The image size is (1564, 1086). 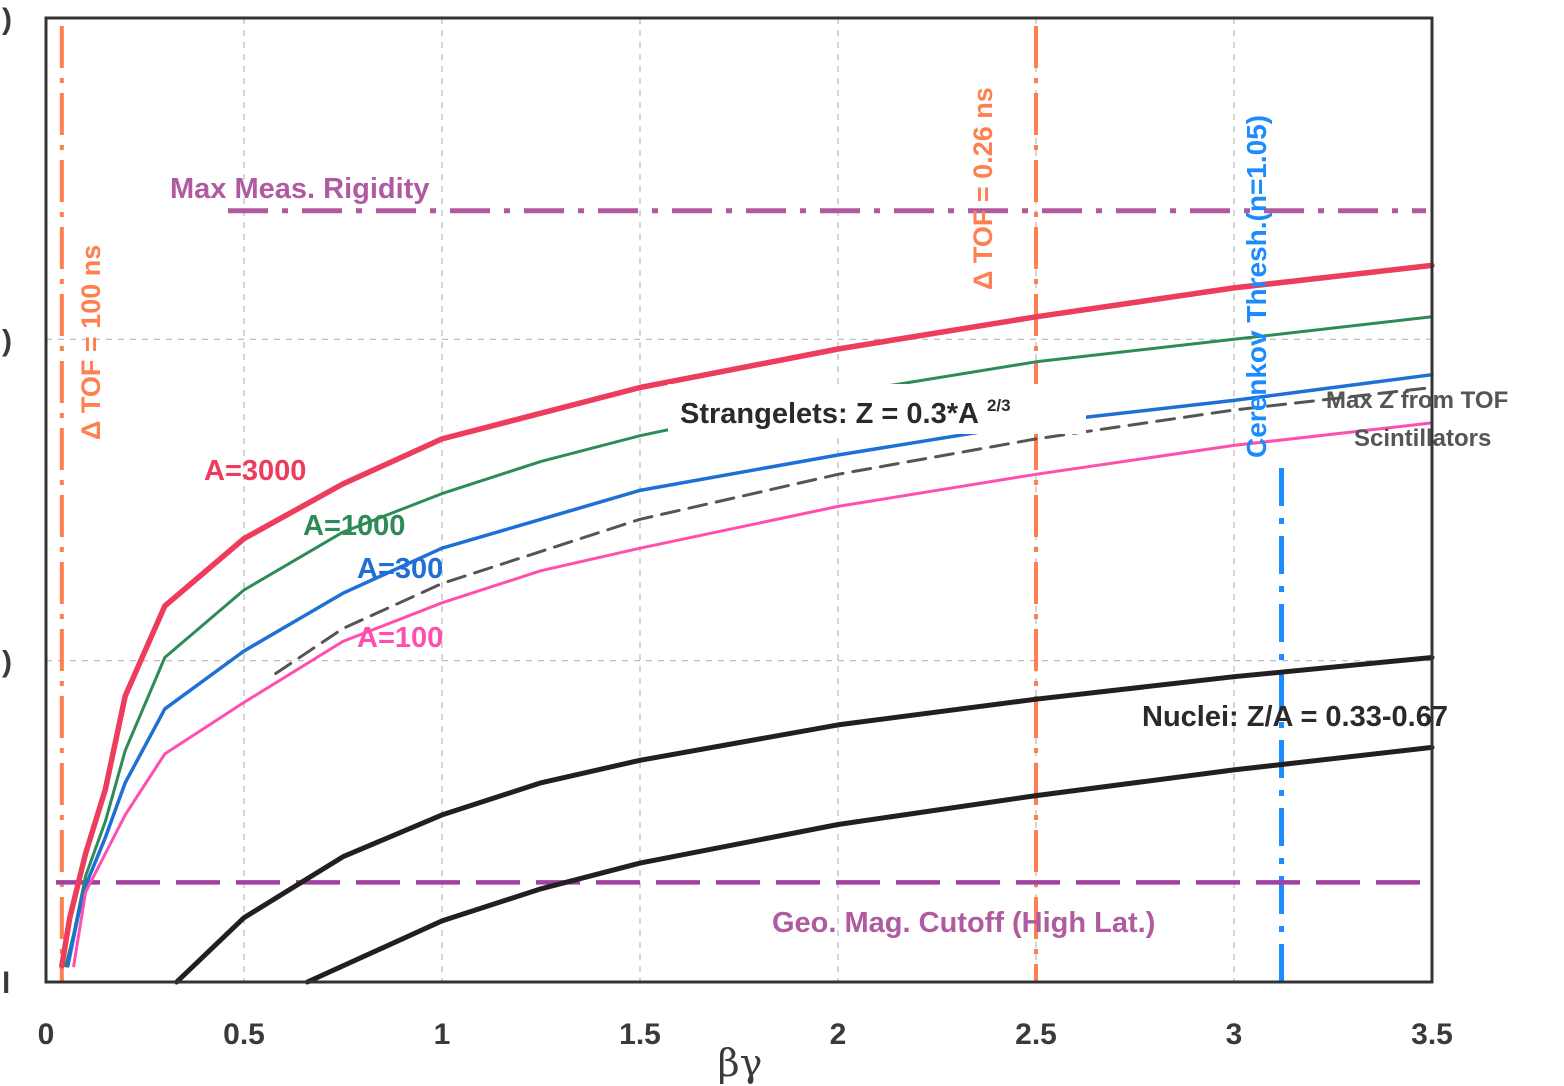 What do you see at coordinates (1422, 438) in the screenshot?
I see `label-maxz-line2: Scintillators` at bounding box center [1422, 438].